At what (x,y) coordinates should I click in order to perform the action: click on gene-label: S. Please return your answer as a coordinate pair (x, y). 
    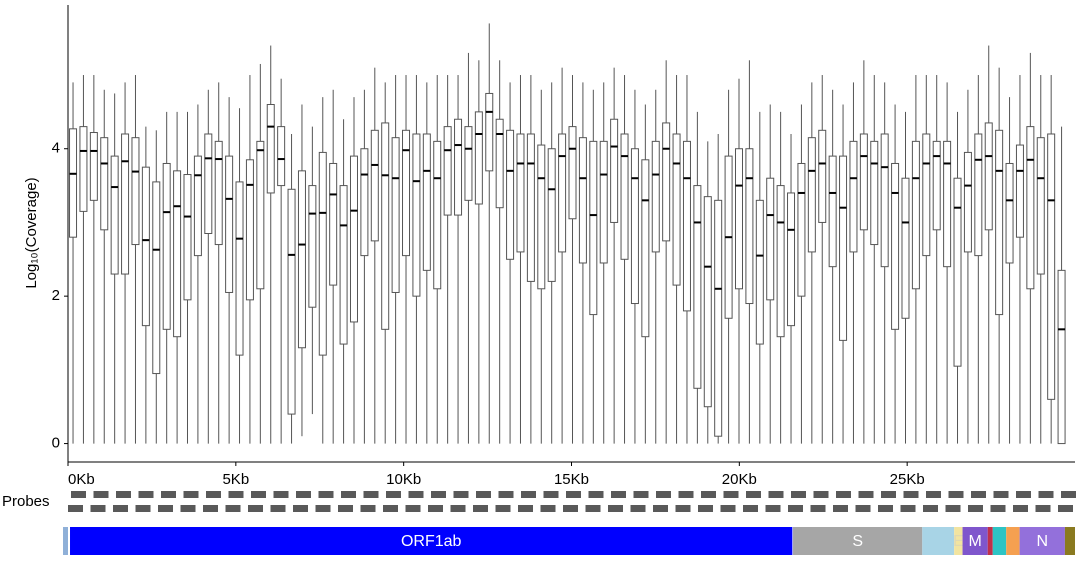
    Looking at the image, I should click on (857, 541).